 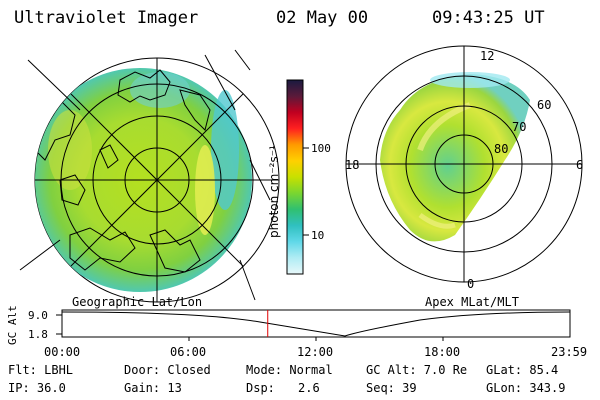 What do you see at coordinates (38, 315) in the screenshot?
I see `altitude-ytick-high: 9.0` at bounding box center [38, 315].